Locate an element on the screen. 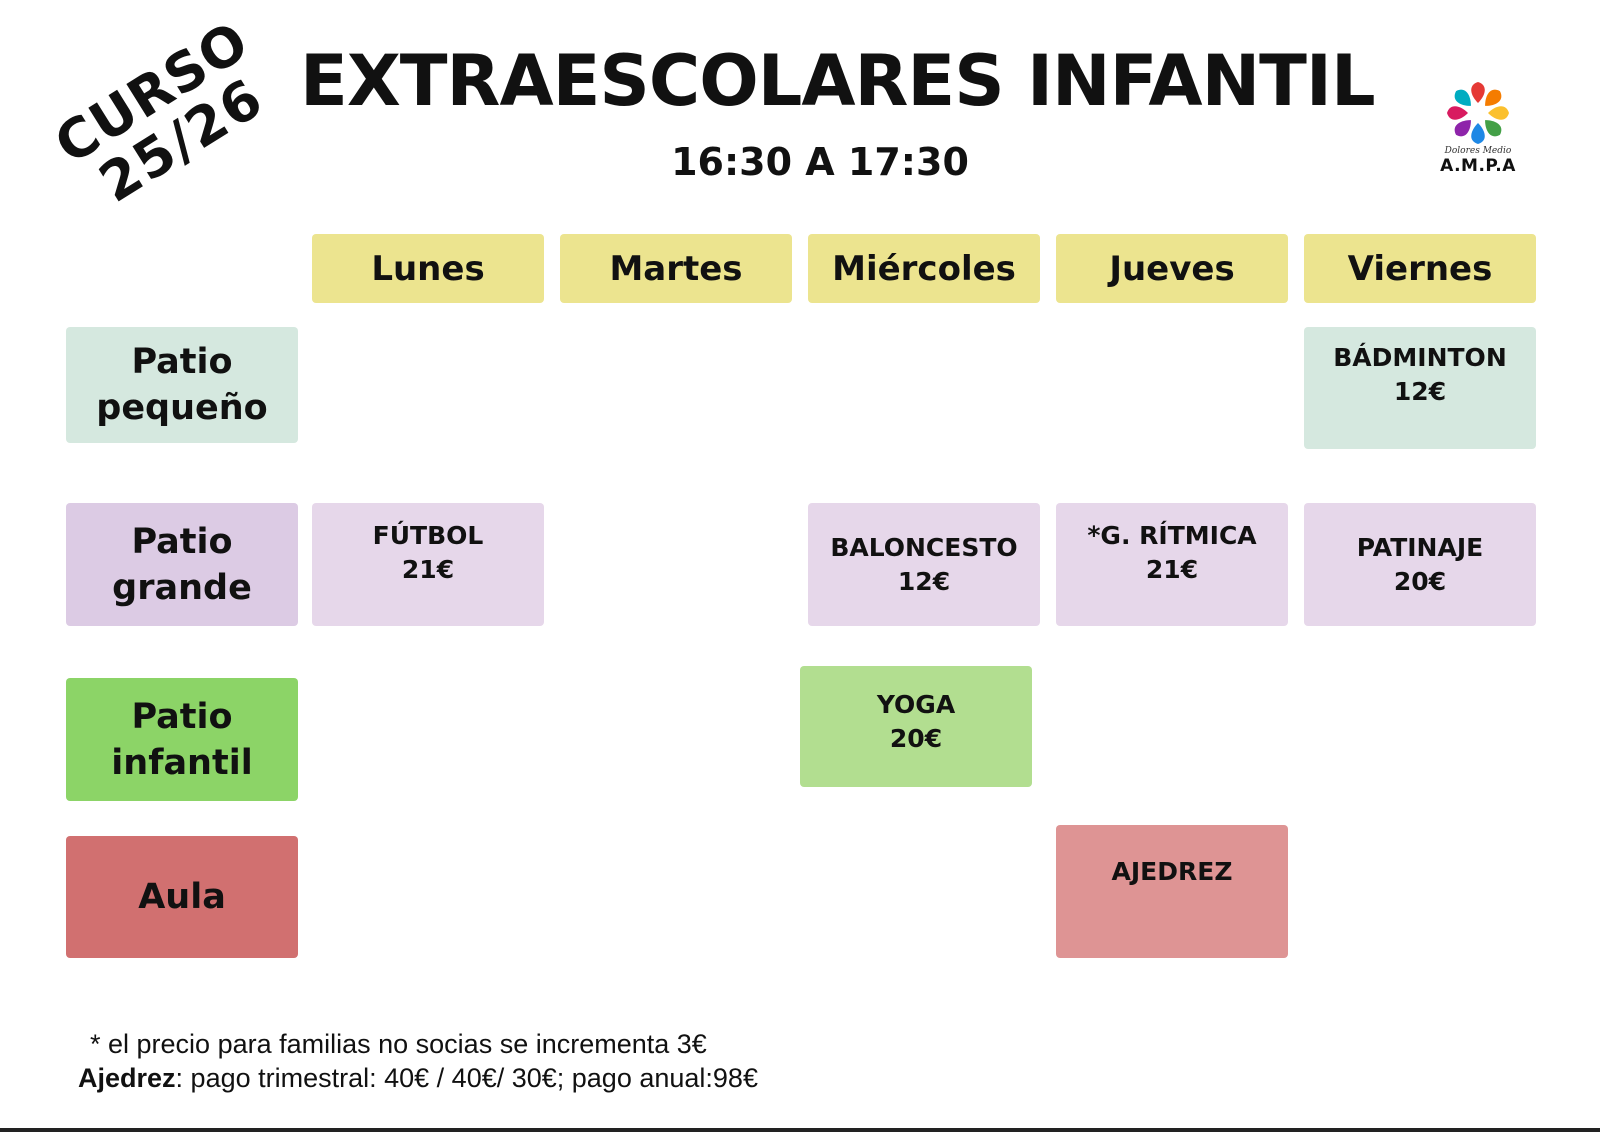 This screenshot has height=1132, width=1600. activity-ritmica: *G. RÍTMICA 21€ is located at coordinates (1172, 564).